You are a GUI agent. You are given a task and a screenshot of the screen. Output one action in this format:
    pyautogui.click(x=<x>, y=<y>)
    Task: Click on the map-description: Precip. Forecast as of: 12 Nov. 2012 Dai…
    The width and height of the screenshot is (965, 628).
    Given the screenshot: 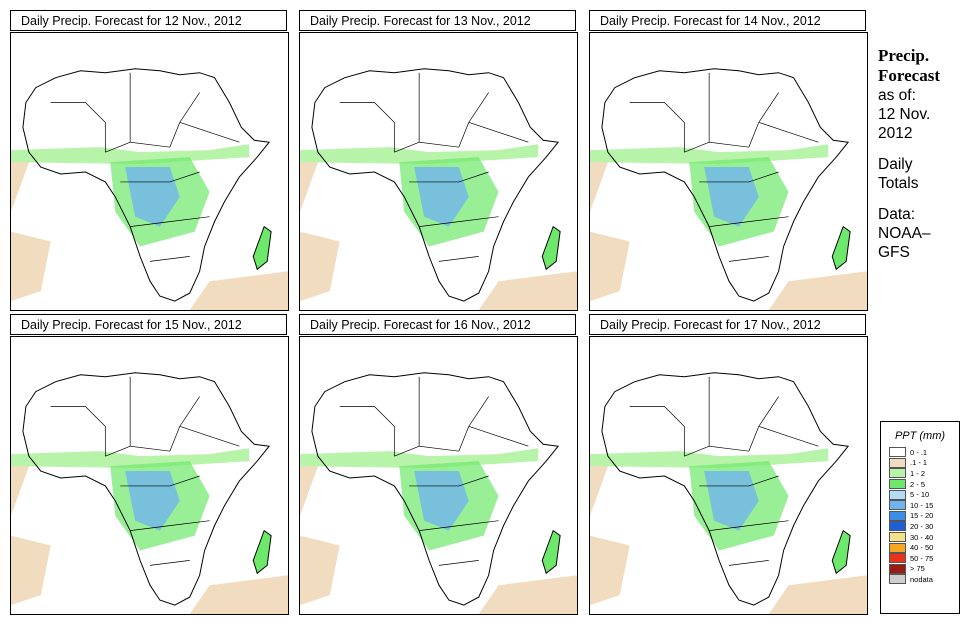 What is the action you would take?
    pyautogui.click(x=920, y=154)
    